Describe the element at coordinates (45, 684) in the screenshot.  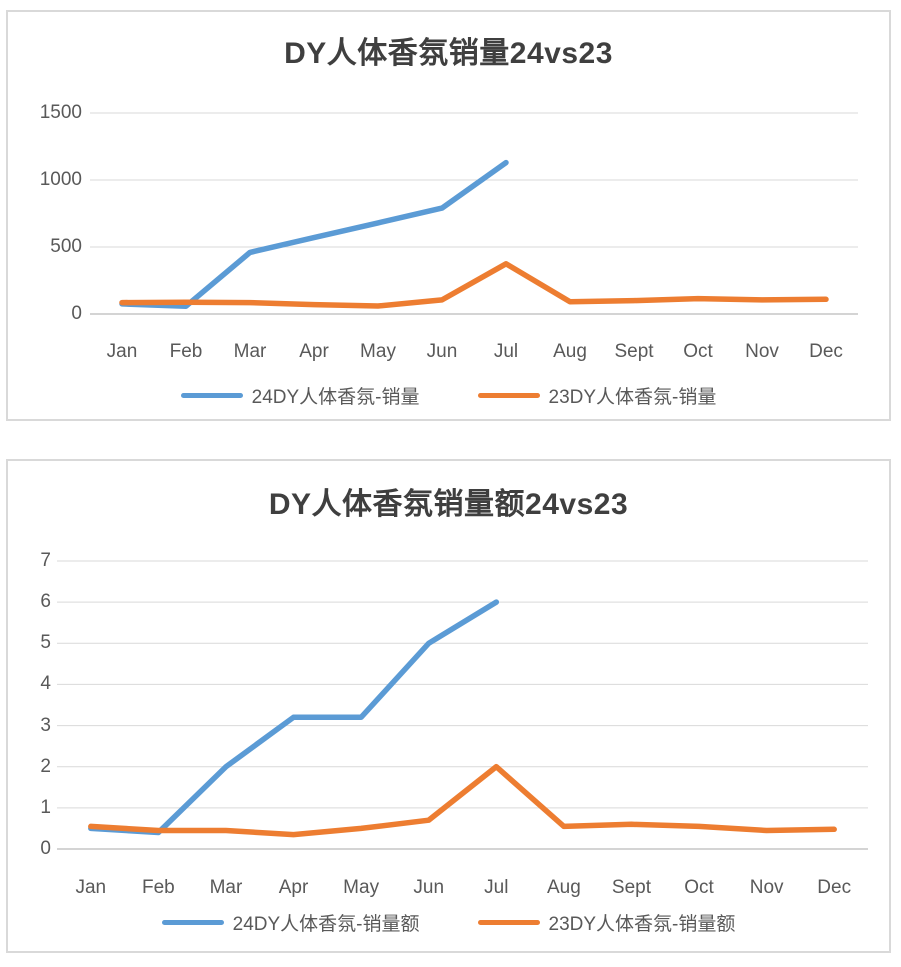
I see `y-tick-label: 4` at that location.